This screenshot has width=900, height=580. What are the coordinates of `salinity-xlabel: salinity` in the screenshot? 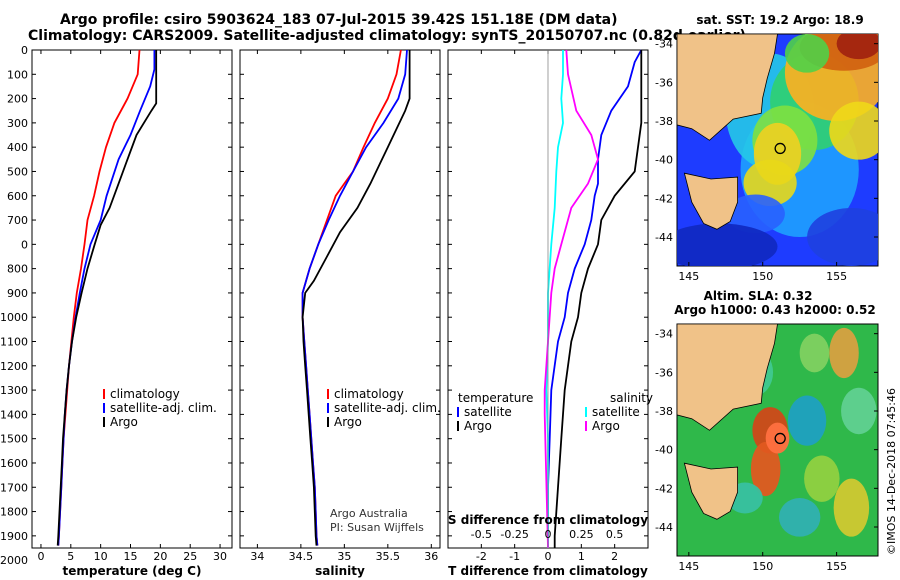 It's located at (340, 571).